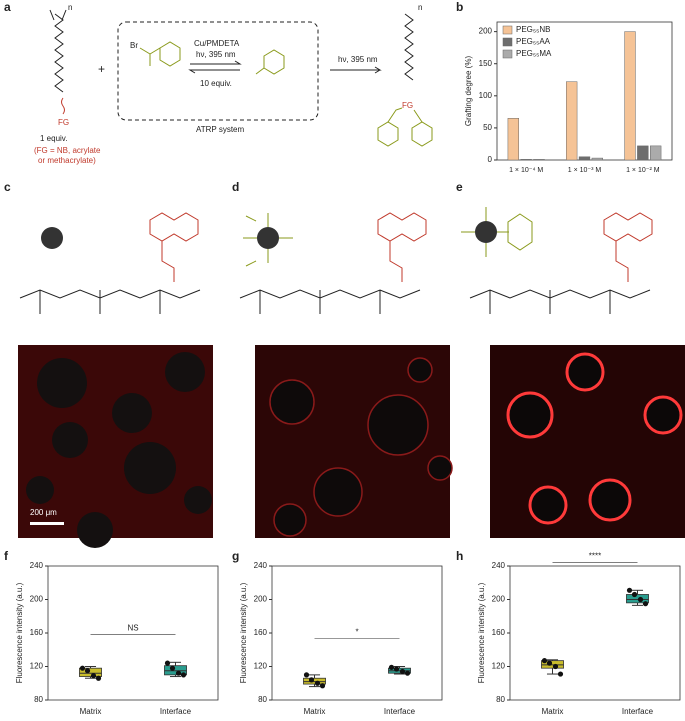  Describe the element at coordinates (459, 187) in the screenshot. I see `panel-label: e` at that location.